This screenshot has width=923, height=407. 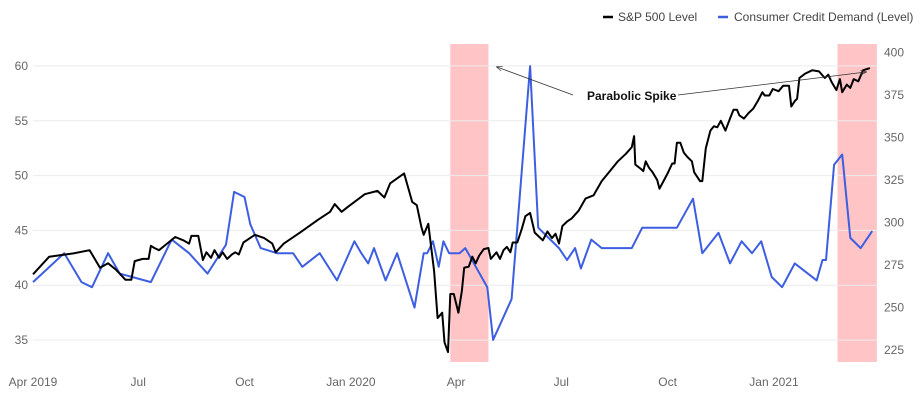 What do you see at coordinates (456, 382) in the screenshot?
I see `x-tick-label: Apr` at bounding box center [456, 382].